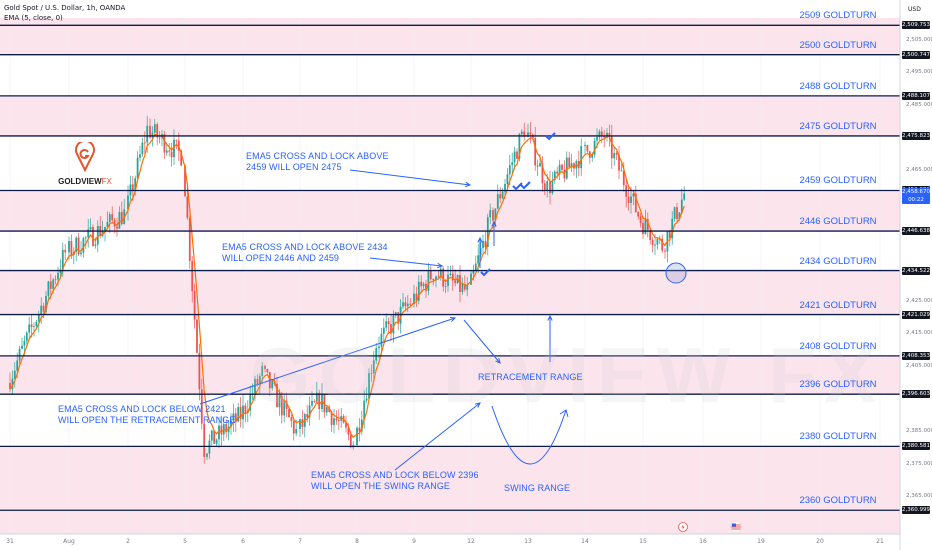 Image resolution: width=932 pixels, height=550 pixels. What do you see at coordinates (916, 394) in the screenshot?
I see `level-price-tag-9: 2,396.603` at bounding box center [916, 394].